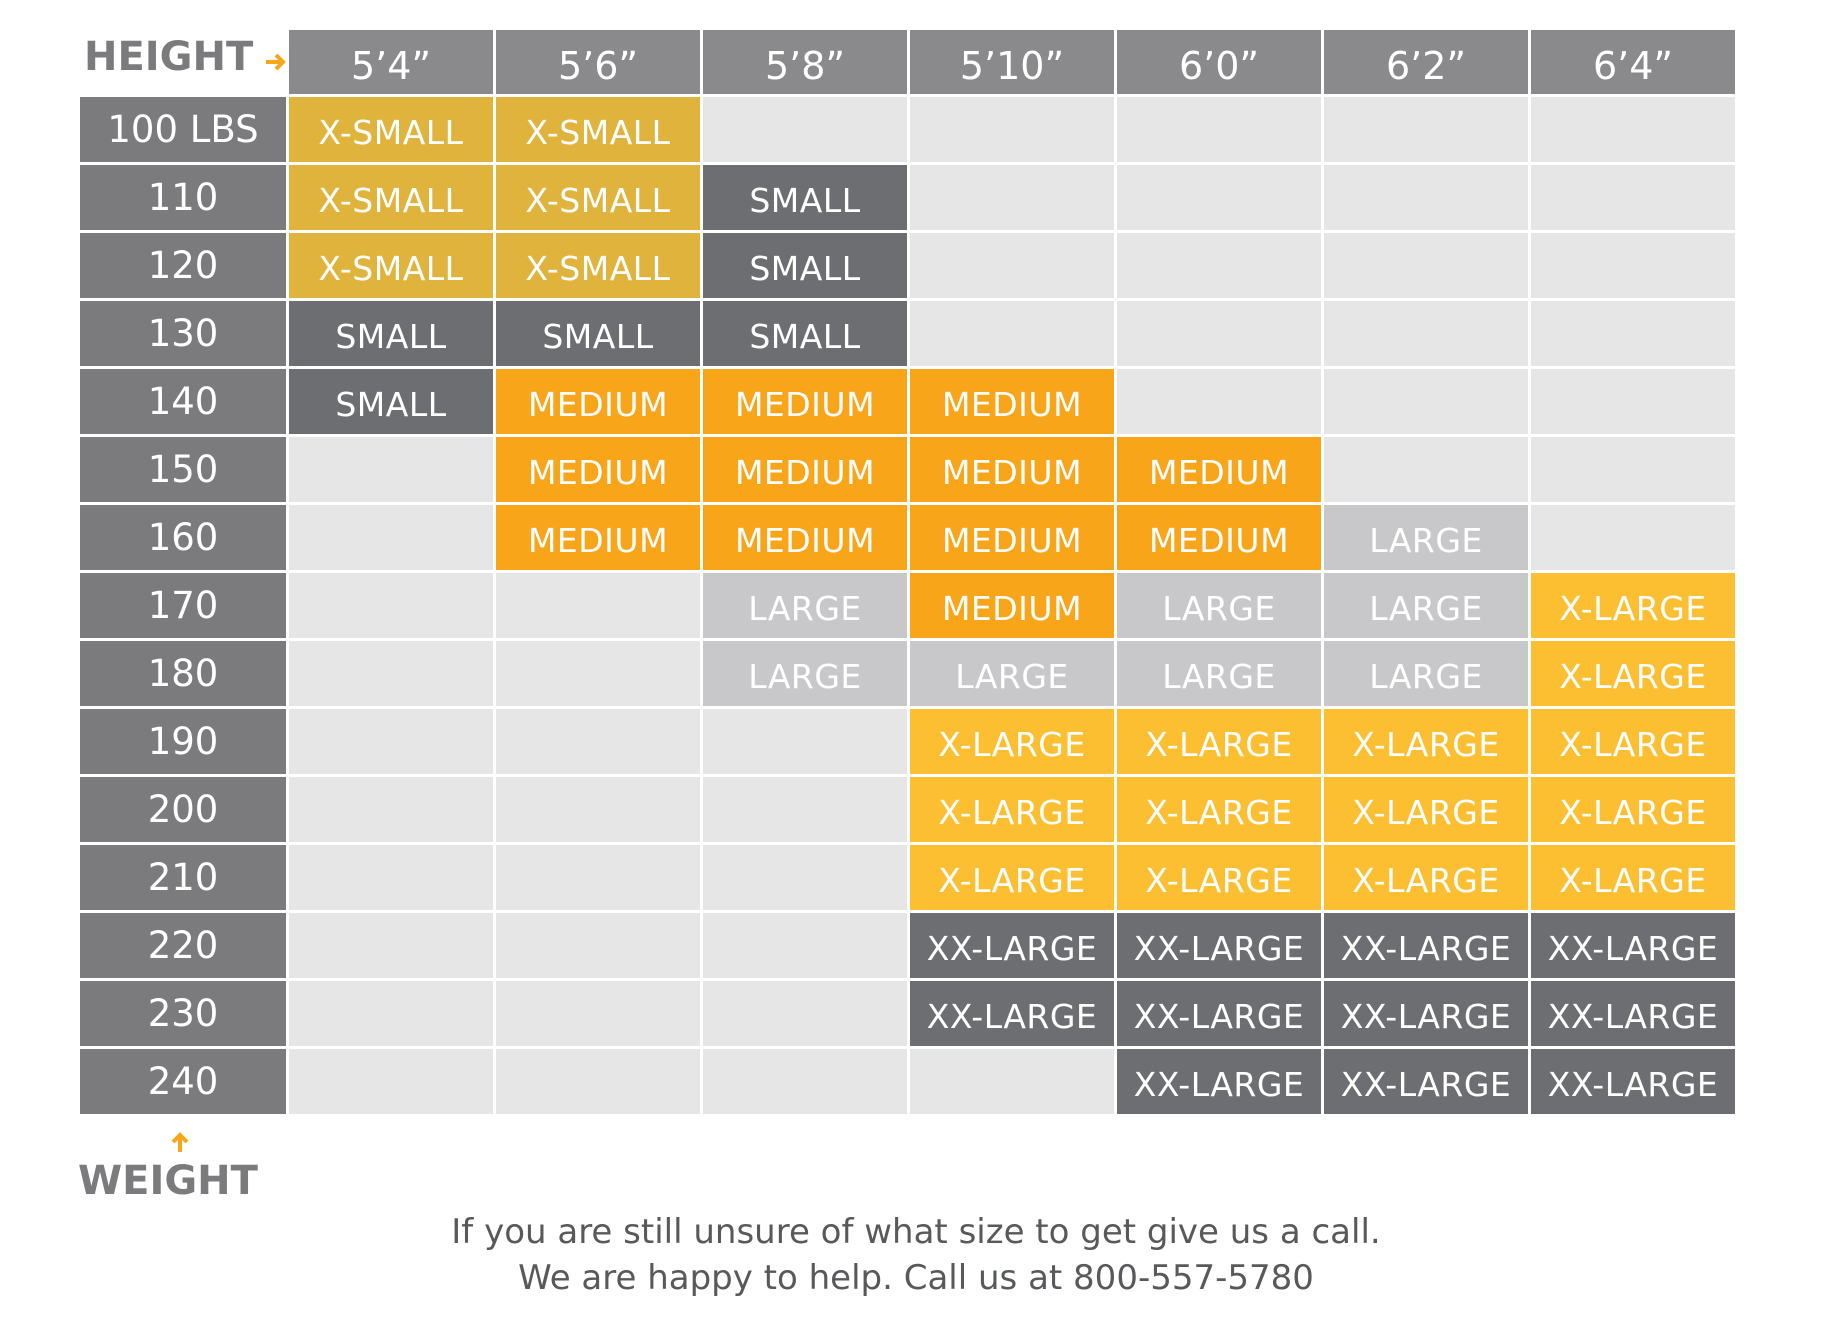  Describe the element at coordinates (183, 1081) in the screenshot. I see `row-label: 240` at that location.